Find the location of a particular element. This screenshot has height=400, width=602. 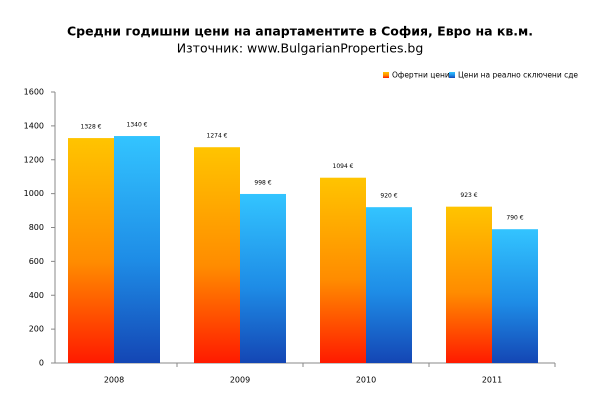

legend-label: Офертни цени is located at coordinates (421, 75).